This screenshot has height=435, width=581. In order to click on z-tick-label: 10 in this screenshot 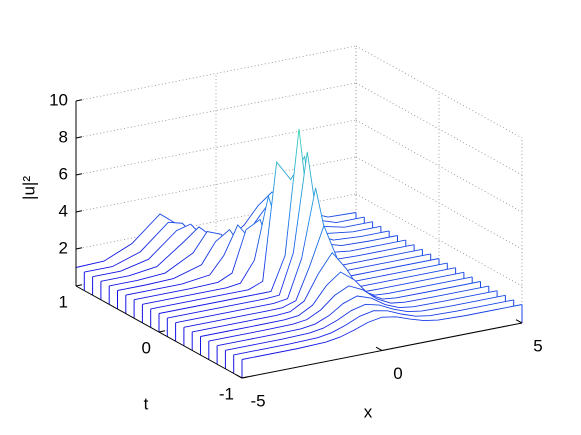, I will do `click(58, 99)`.